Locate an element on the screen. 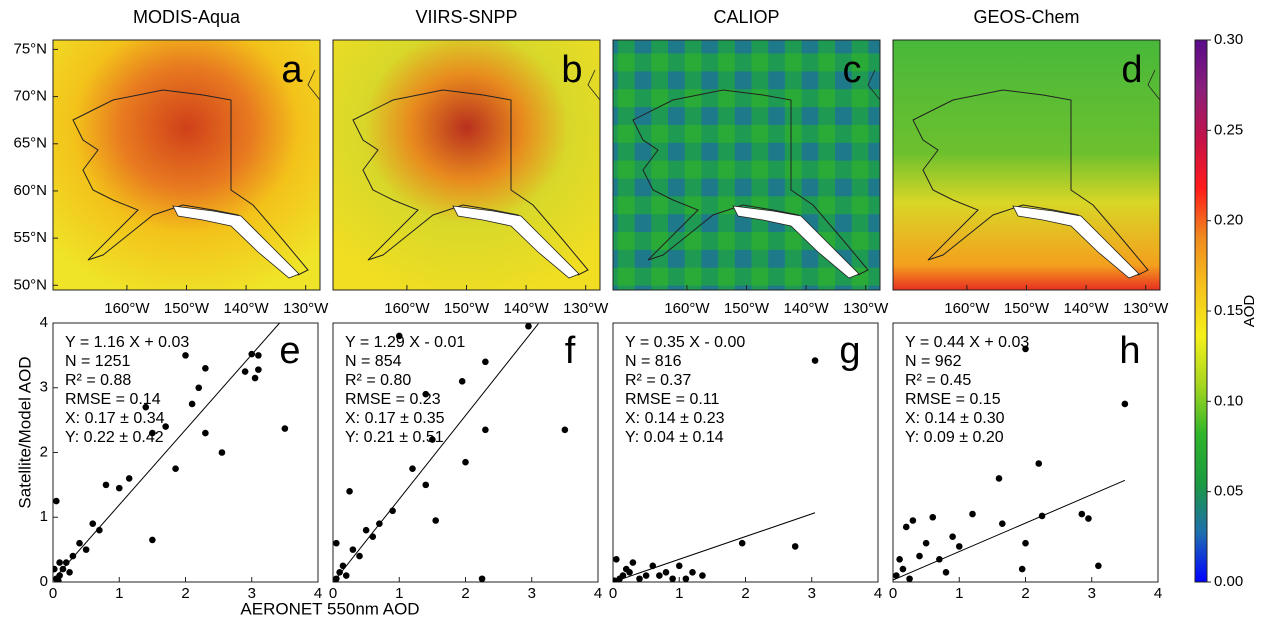 This screenshot has width=1263, height=618. colorbar-tick-label: 0.30 is located at coordinates (1228, 39).